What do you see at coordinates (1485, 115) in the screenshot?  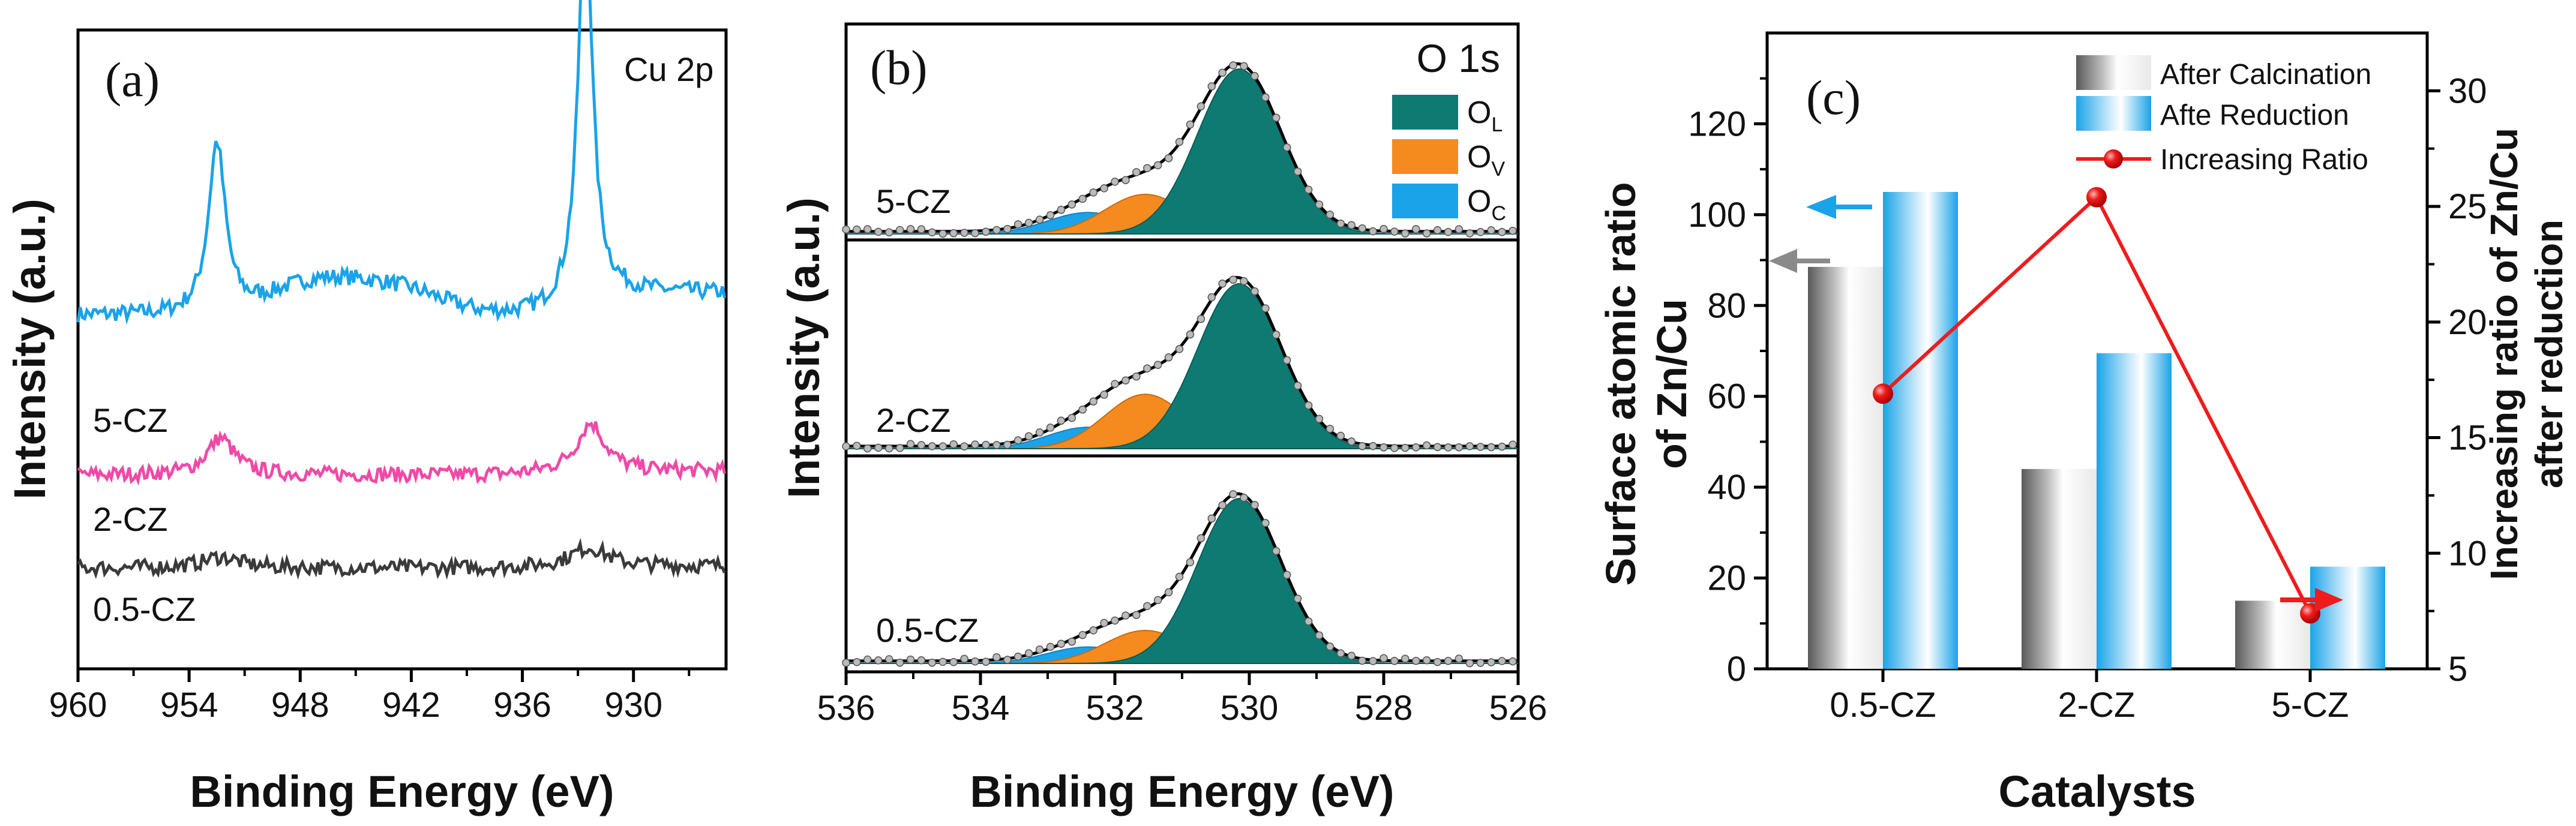 I see `legend-label-ol: OL` at bounding box center [1485, 115].